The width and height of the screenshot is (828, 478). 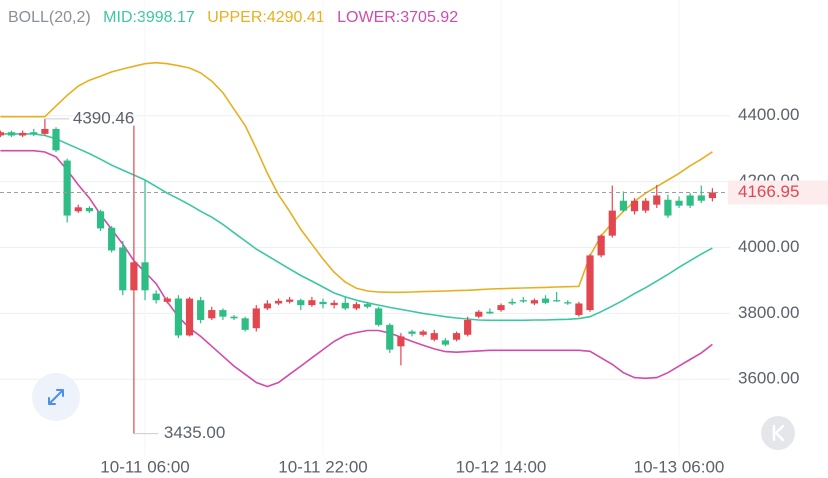 I want to click on high-annotation: 4390.46, so click(x=103, y=117).